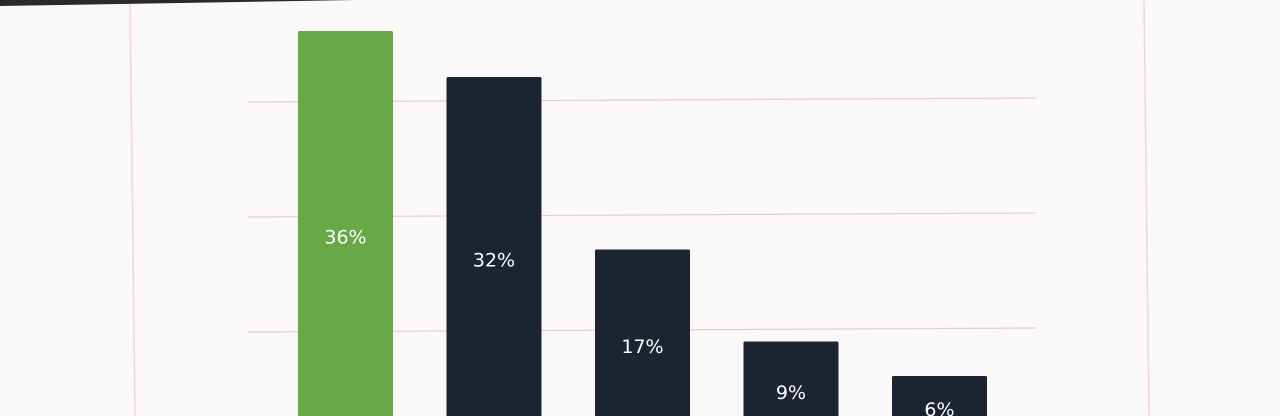  I want to click on value-label: 17%, so click(642, 347).